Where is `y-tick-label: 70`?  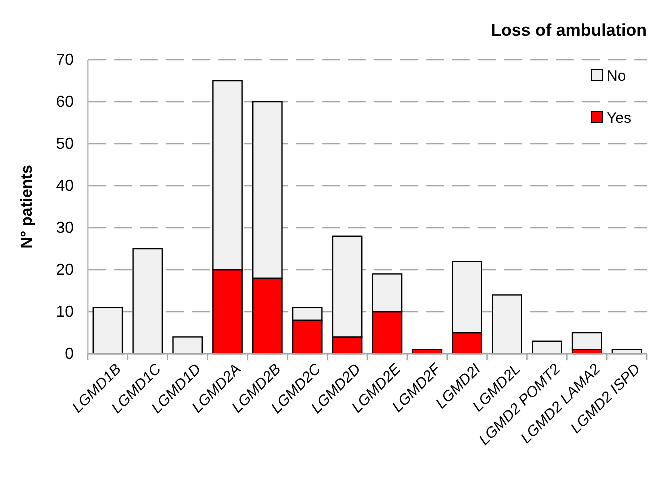
y-tick-label: 70 is located at coordinates (65, 61).